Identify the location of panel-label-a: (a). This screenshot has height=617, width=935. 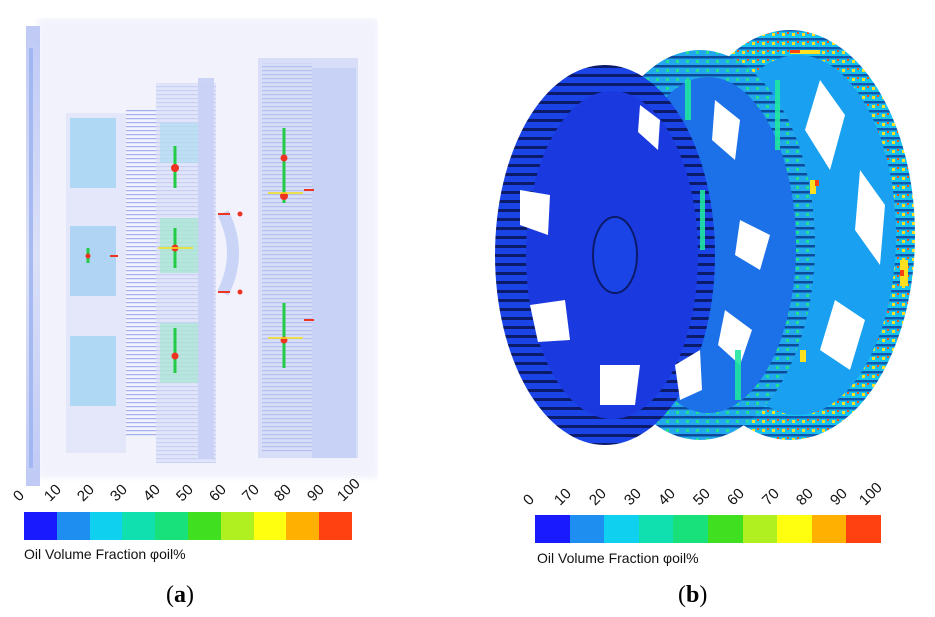
(180, 595).